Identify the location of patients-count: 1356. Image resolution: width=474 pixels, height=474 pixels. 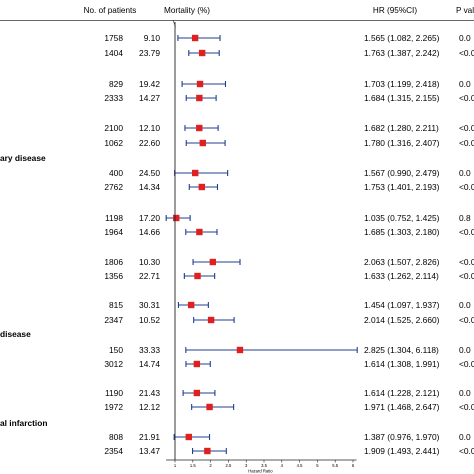
(113, 276).